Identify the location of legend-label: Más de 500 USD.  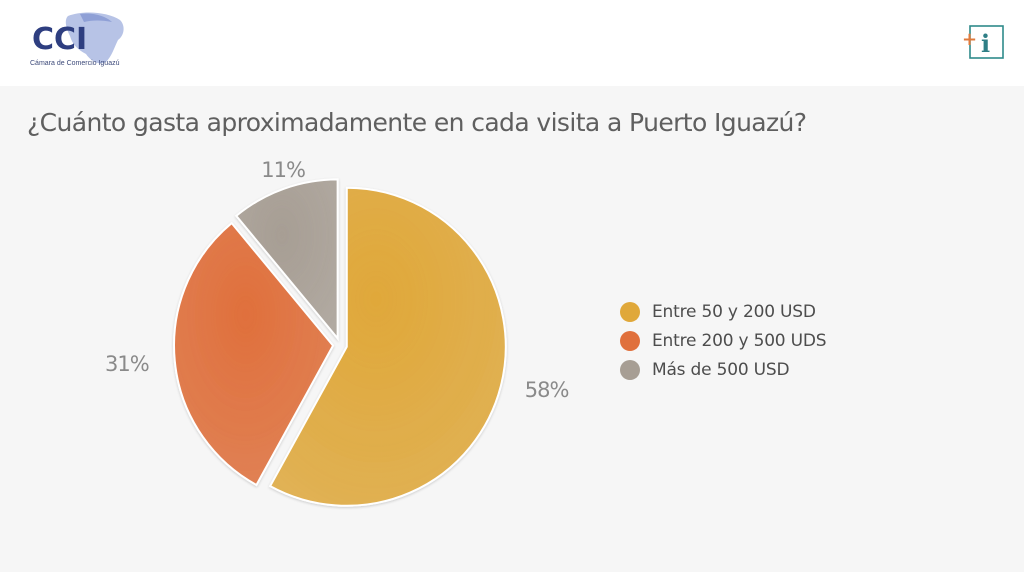
(721, 369).